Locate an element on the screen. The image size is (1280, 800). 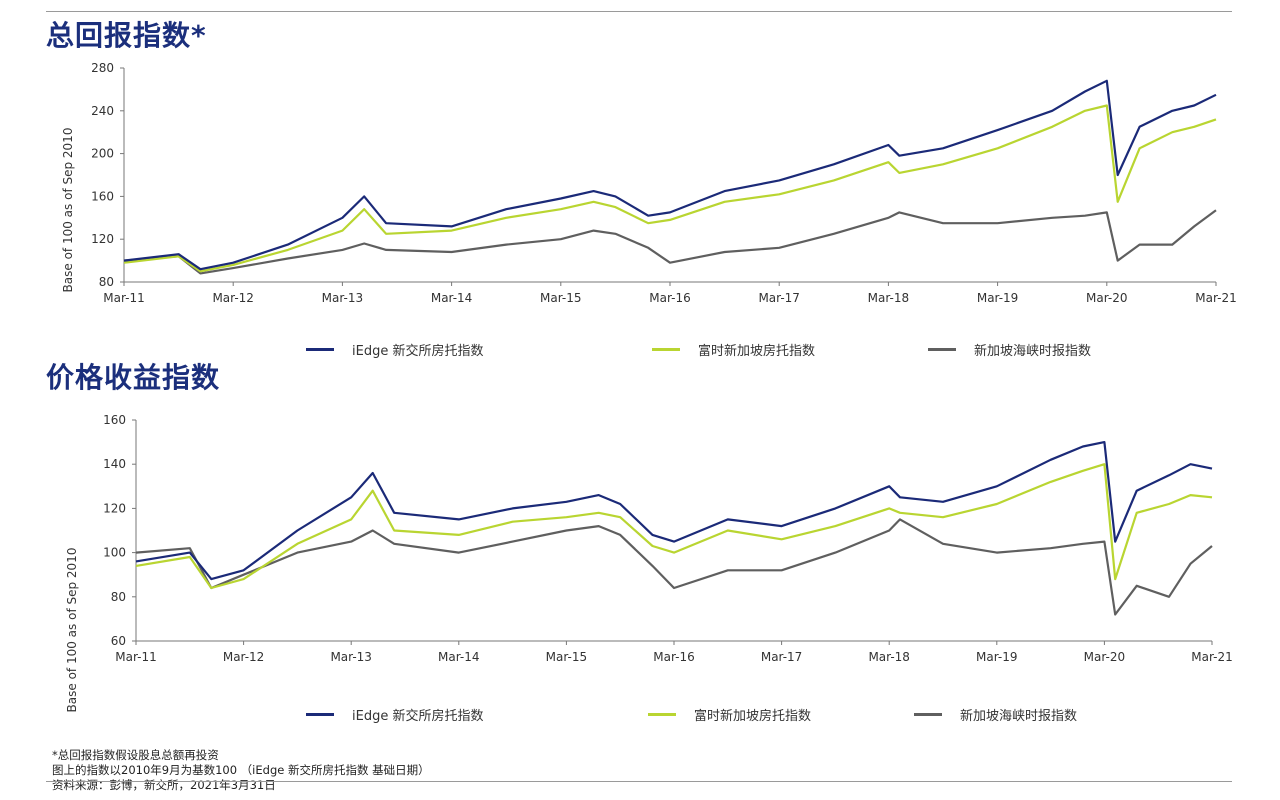
legend-price-return-ftse: 富时新加坡房托指数 is located at coordinates (729, 714).